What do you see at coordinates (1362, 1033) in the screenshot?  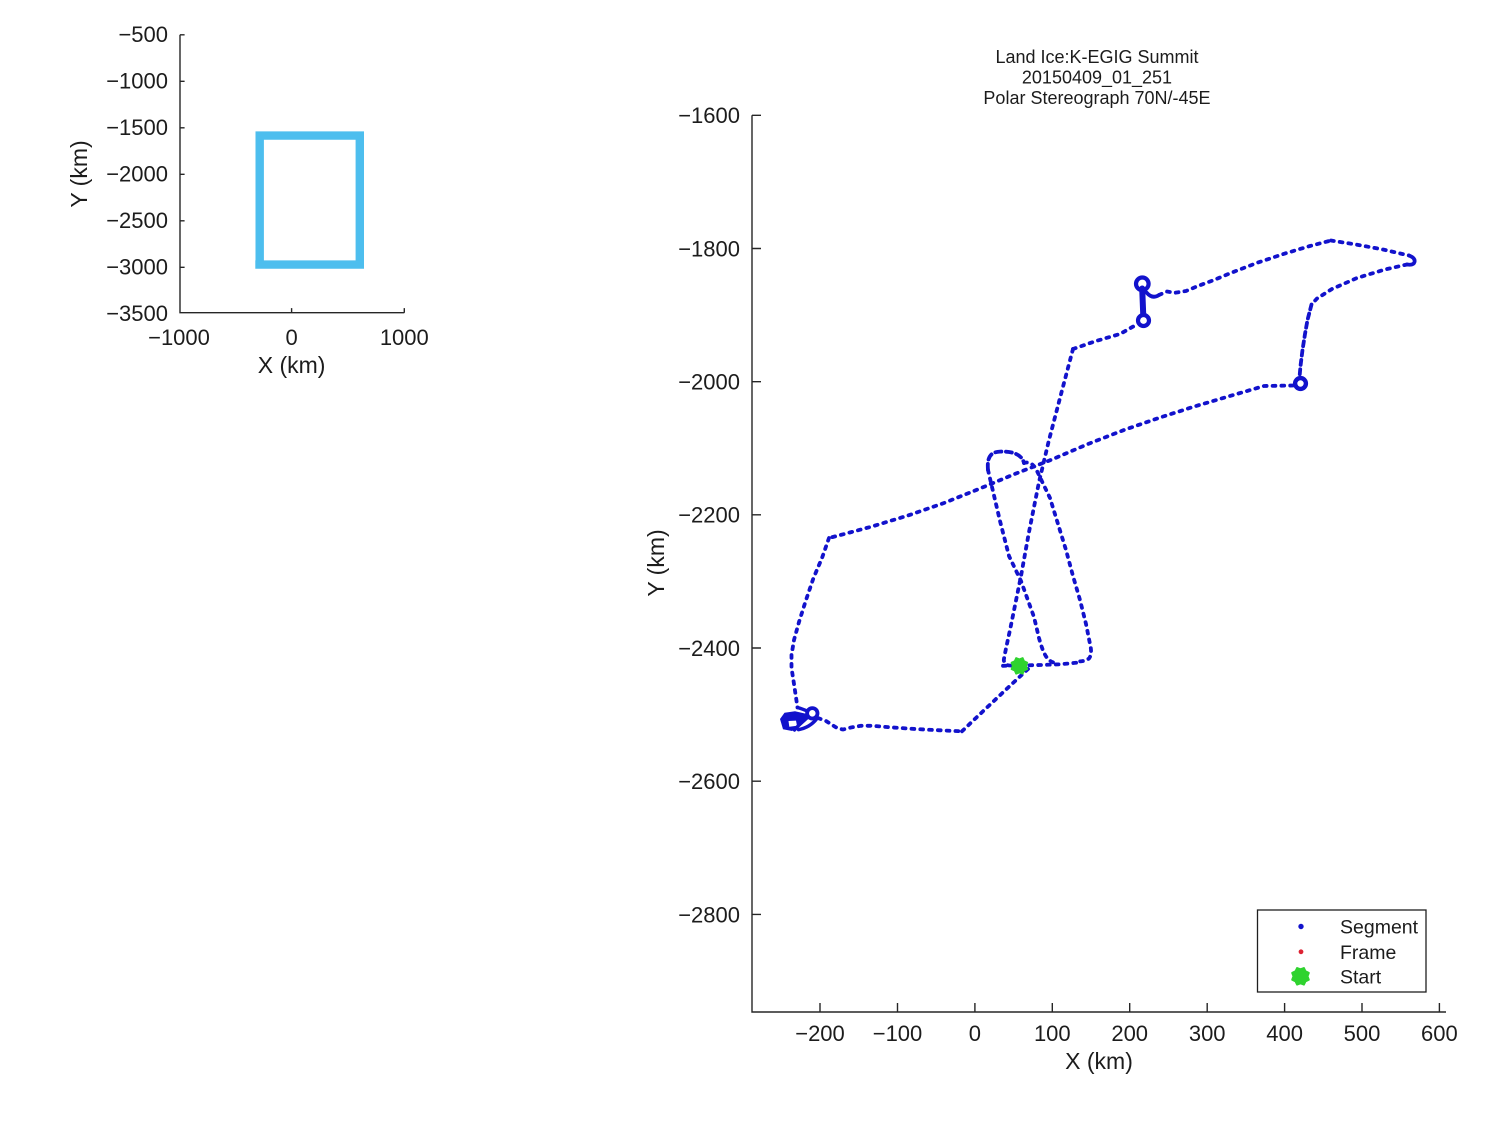 I see `svg-text: 500` at bounding box center [1362, 1033].